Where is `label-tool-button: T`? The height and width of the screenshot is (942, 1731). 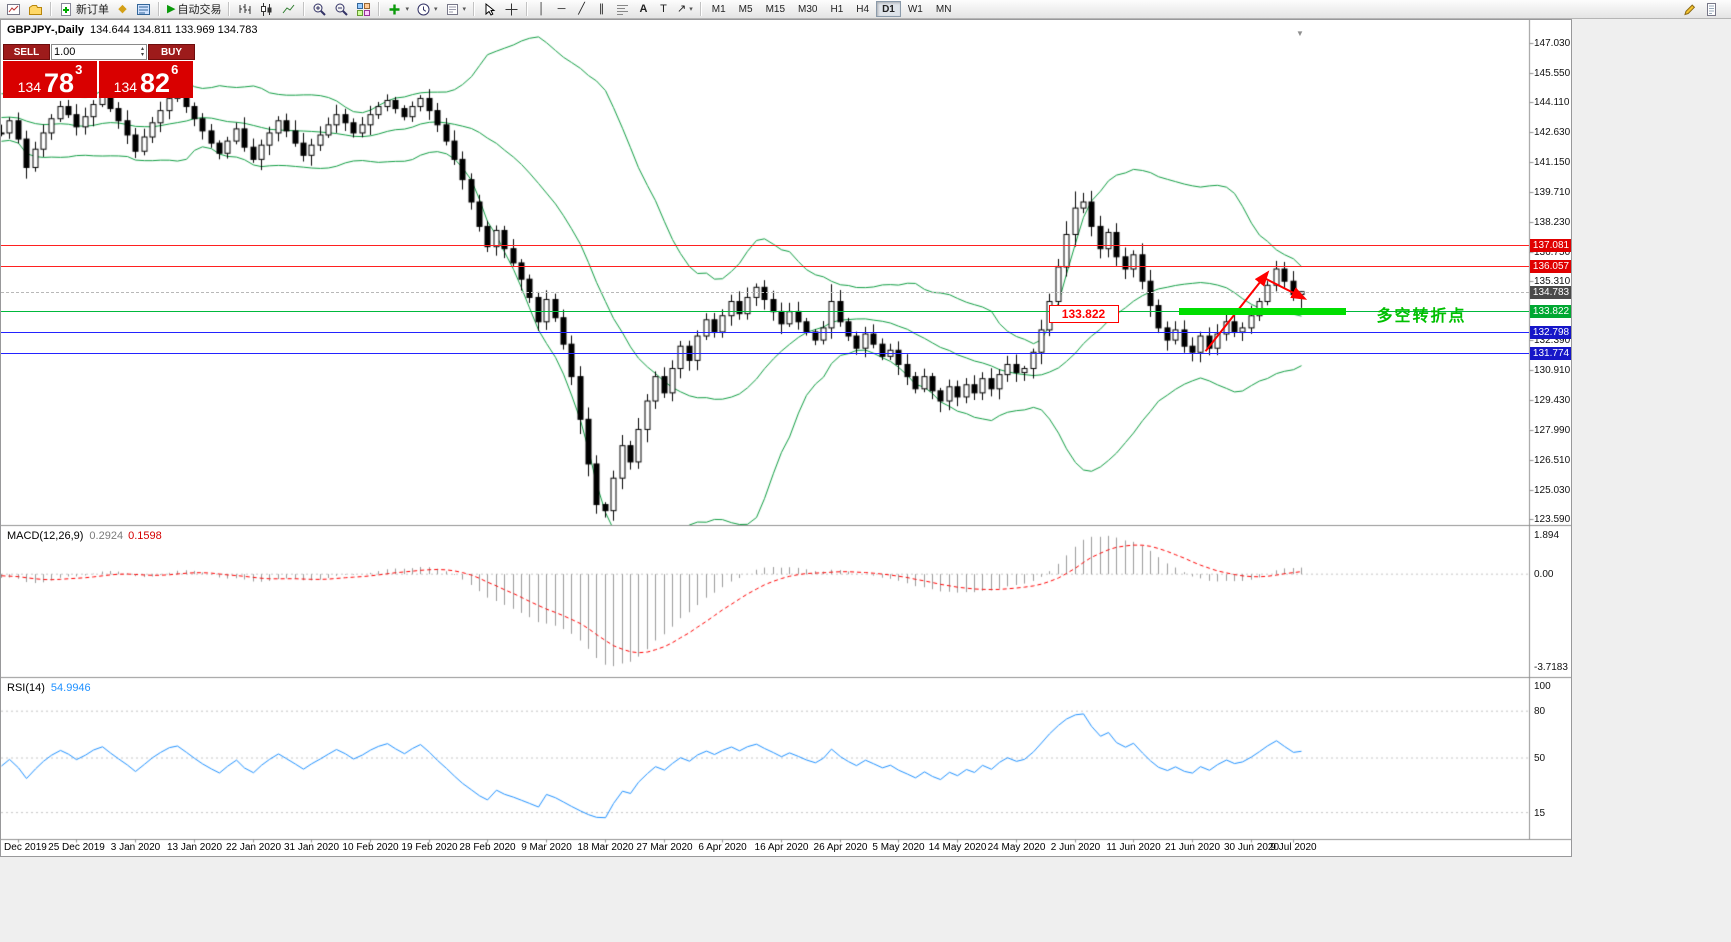
label-tool-button: T is located at coordinates (663, 9).